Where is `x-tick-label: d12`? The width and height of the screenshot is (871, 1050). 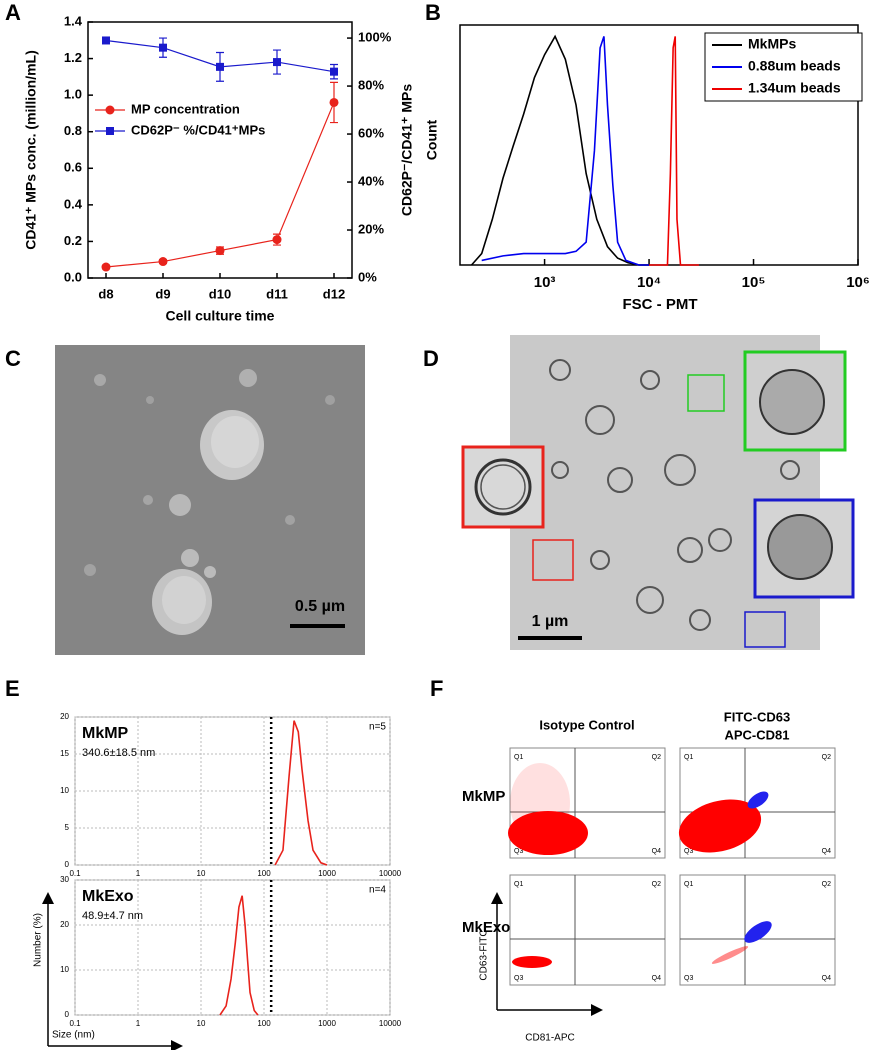
x-tick-label: d12 is located at coordinates (334, 293).